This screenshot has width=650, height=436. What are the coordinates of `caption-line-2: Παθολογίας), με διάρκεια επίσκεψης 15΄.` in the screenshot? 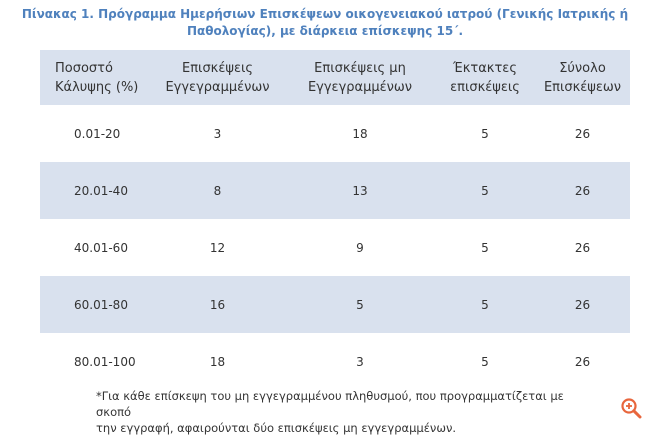 It's located at (325, 31).